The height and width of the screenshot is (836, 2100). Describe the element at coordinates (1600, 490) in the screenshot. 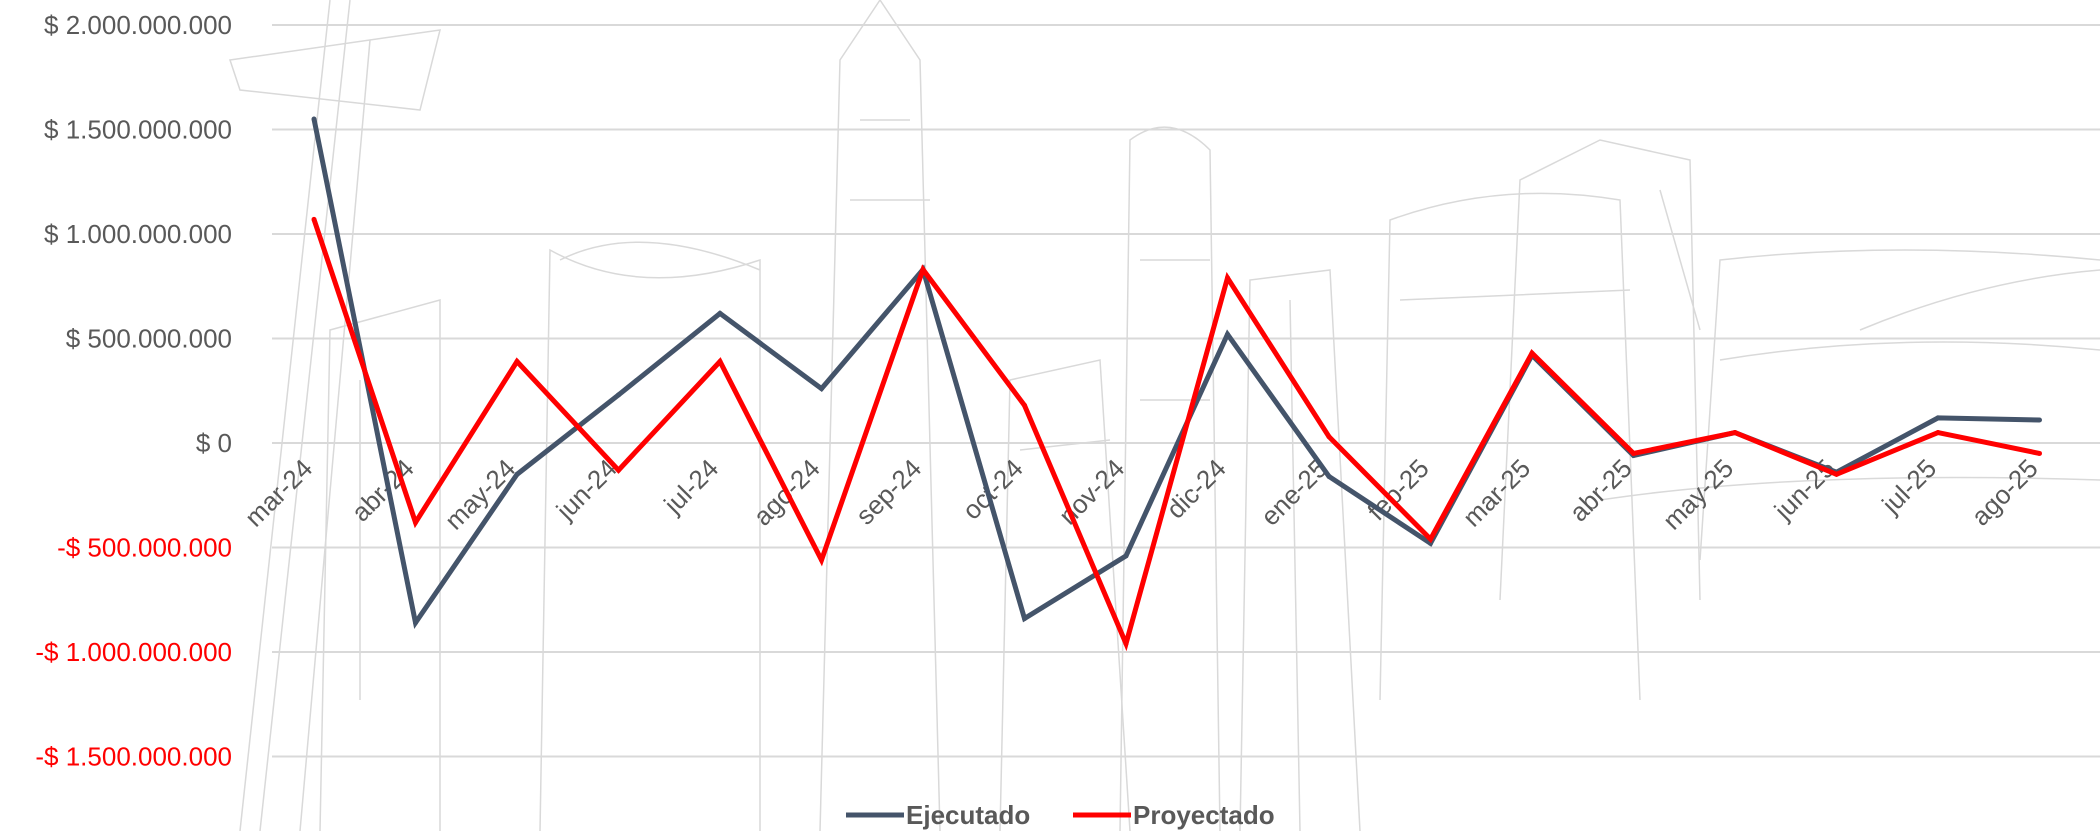

I see `x-tick-label: abr-25` at that location.